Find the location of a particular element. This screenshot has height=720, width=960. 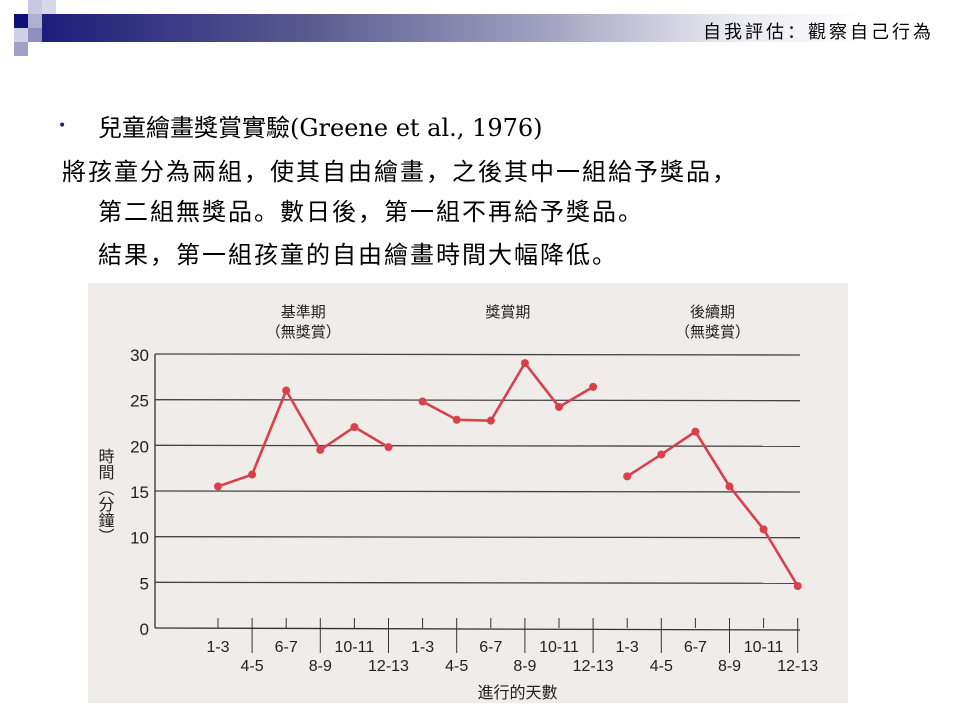

phase-label: 基準期 is located at coordinates (303, 312).